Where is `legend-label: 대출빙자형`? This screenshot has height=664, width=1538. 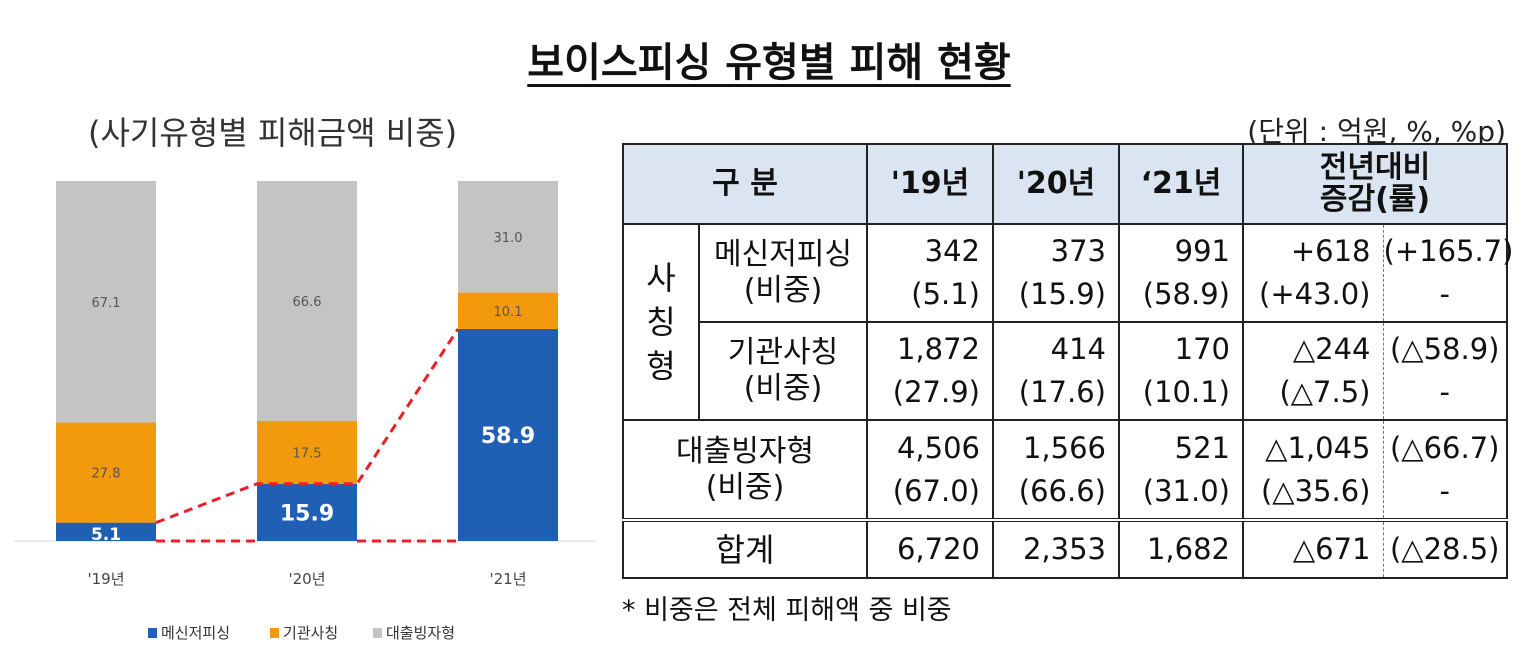
legend-label: 대출빙자형 is located at coordinates (420, 633).